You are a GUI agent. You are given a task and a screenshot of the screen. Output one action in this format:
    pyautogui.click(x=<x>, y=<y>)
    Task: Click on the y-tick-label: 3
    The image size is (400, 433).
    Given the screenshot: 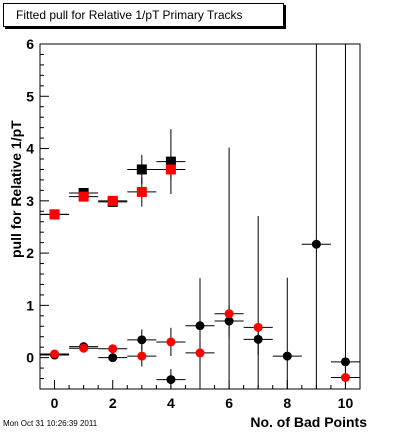 What is the action you would take?
    pyautogui.click(x=30, y=201)
    